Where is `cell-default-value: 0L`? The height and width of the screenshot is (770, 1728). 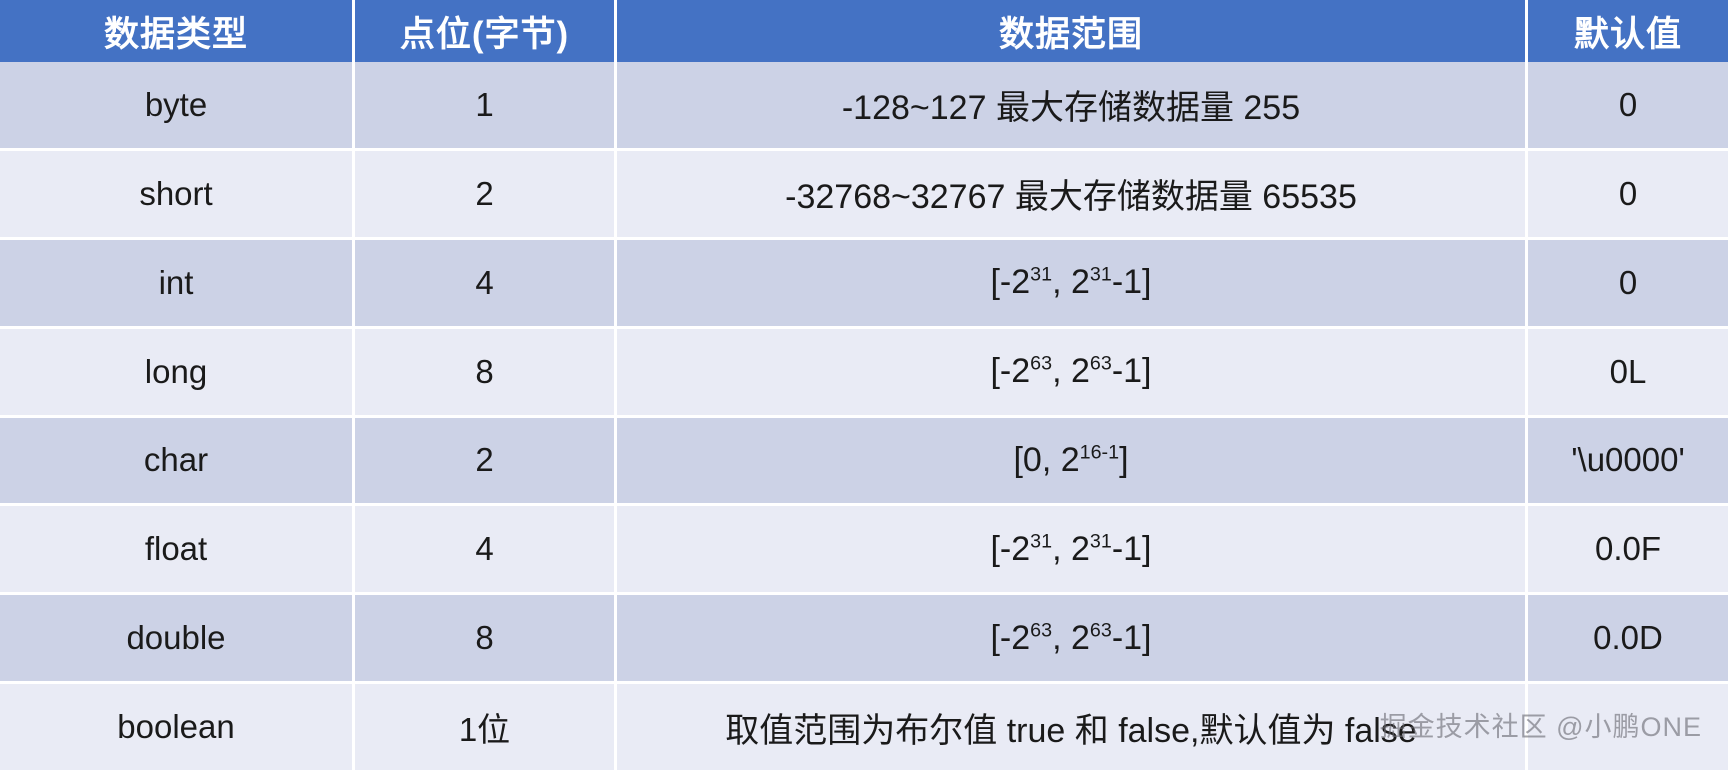 cell-default-value: 0L is located at coordinates (1628, 373).